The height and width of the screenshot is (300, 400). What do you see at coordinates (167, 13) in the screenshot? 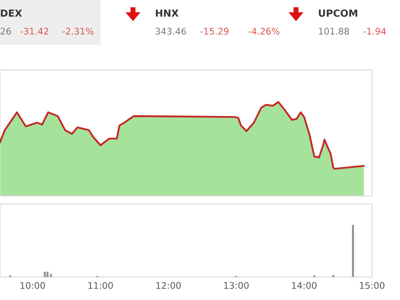
I see `text: HNX` at bounding box center [167, 13].